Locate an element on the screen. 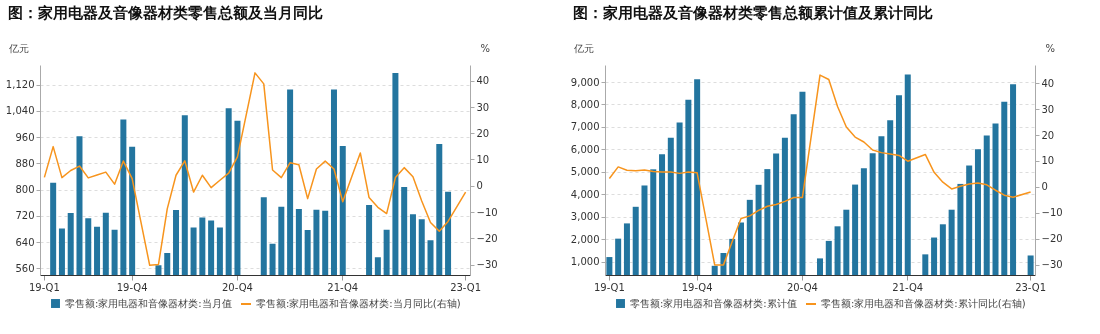 The width and height of the screenshot is (1100, 334). y-tick-label: 5,000 is located at coordinates (585, 172).